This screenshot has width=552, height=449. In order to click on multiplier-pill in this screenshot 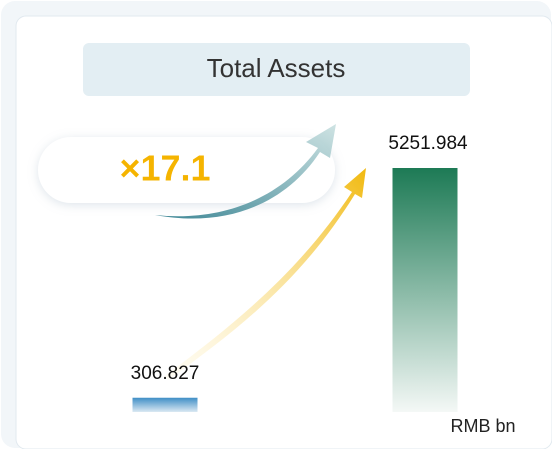, I will do `click(186, 170)`.